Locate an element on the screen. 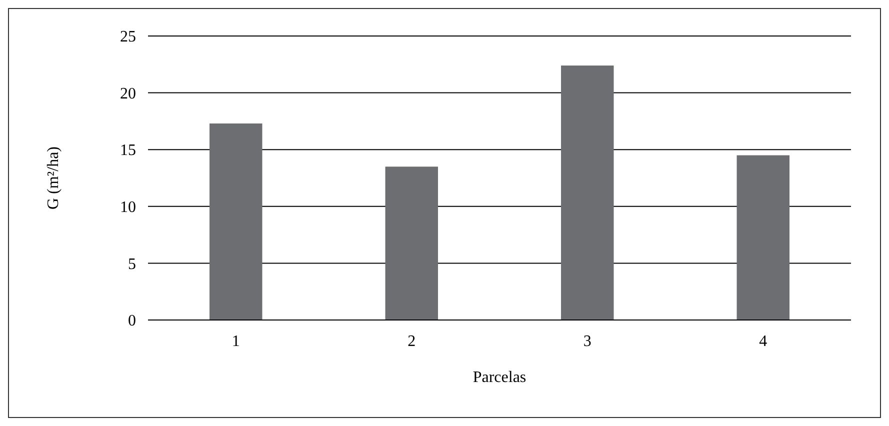 The image size is (889, 426). x-tick-label: 2 is located at coordinates (412, 341).